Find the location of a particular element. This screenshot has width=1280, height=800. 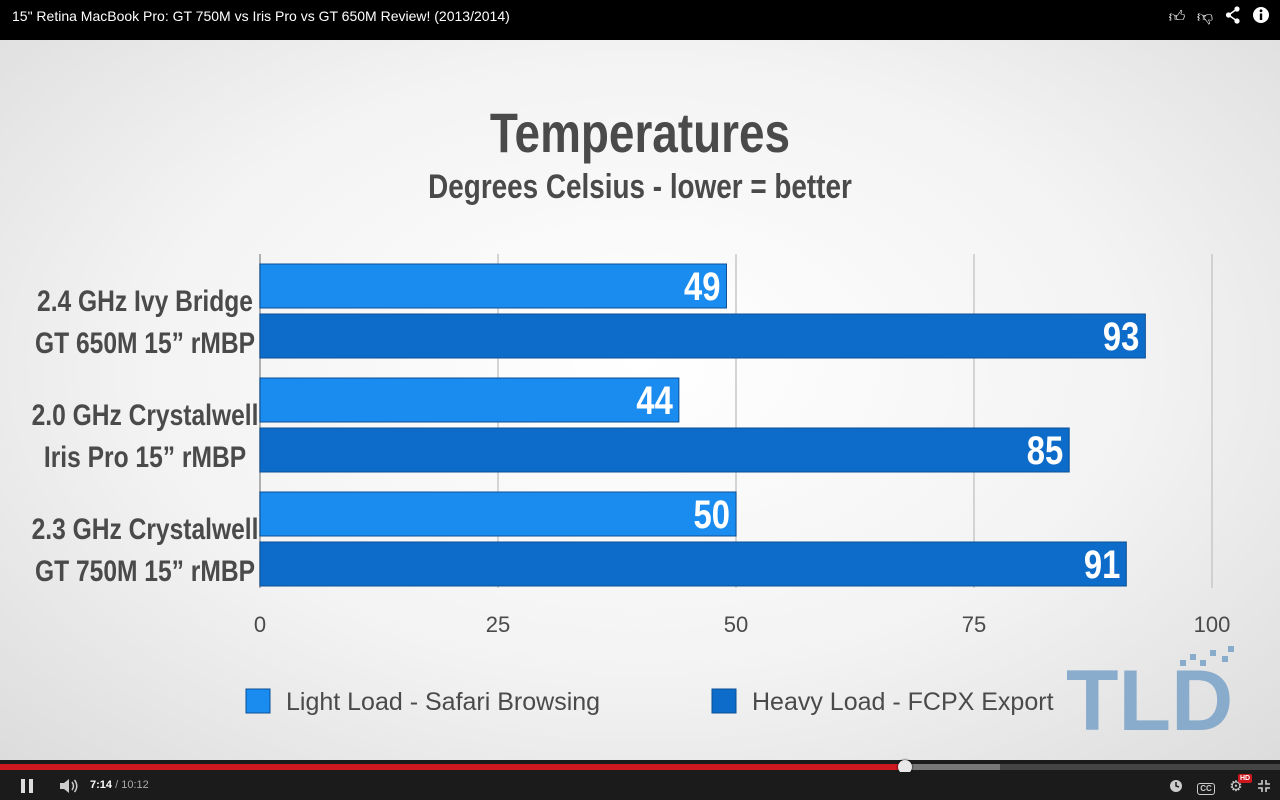

category-label: 2.0 GHz Crystalwell is located at coordinates (145, 415).